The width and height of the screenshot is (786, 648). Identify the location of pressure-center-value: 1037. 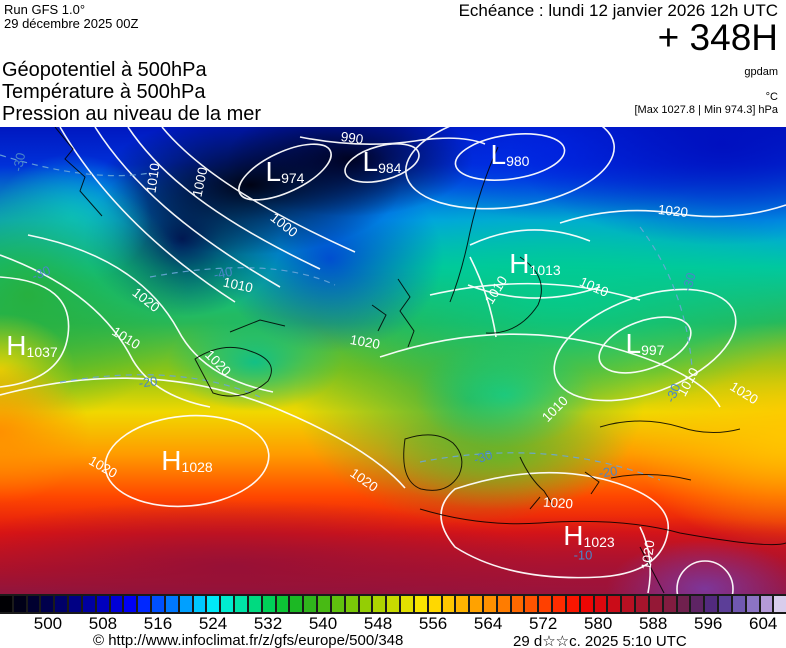
(42, 352).